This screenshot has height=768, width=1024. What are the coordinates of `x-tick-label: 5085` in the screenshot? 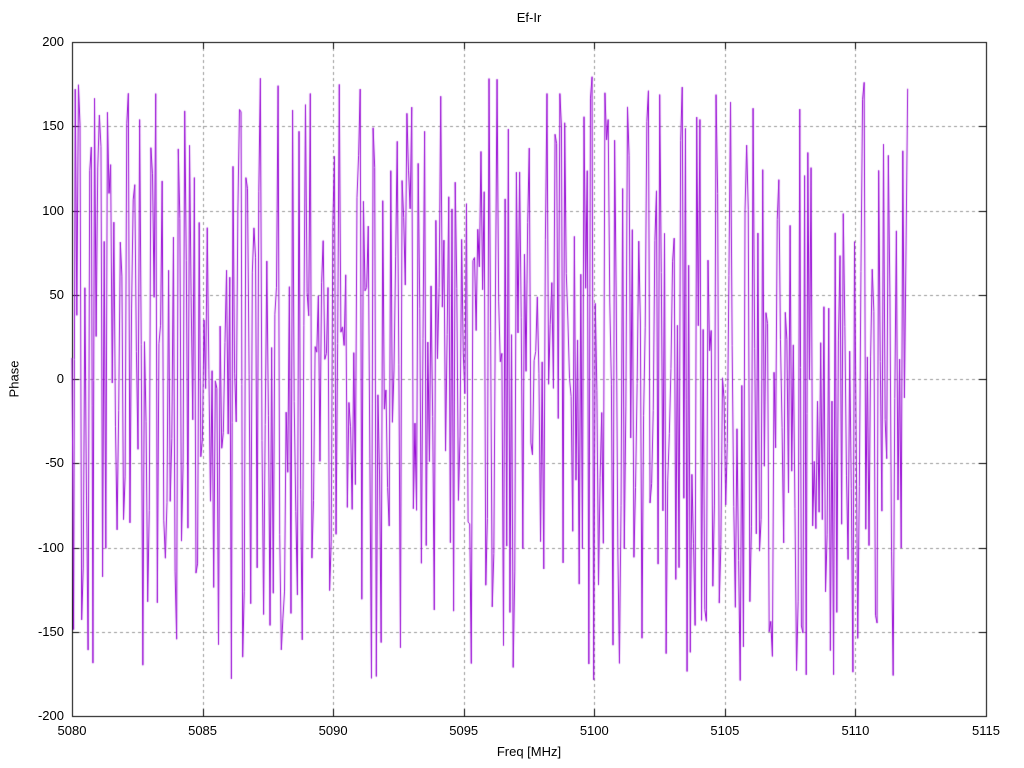 It's located at (203, 730).